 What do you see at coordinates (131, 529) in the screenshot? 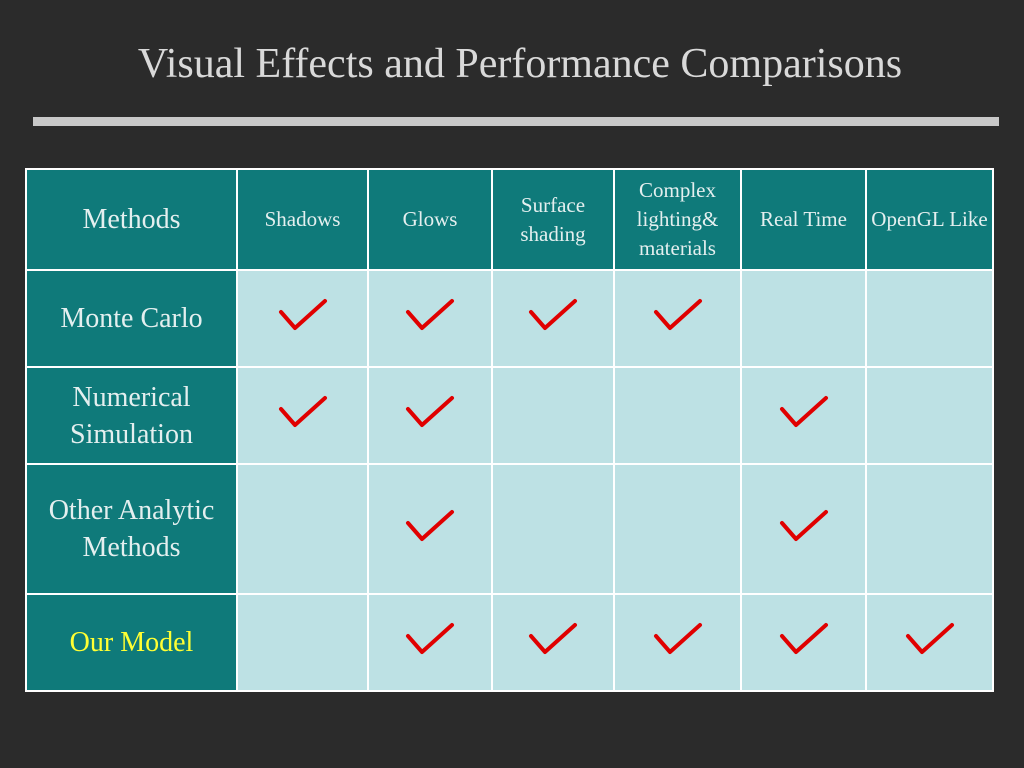
I see `row-header-other-analytic-methods: Other Analytic Methods` at bounding box center [131, 529].